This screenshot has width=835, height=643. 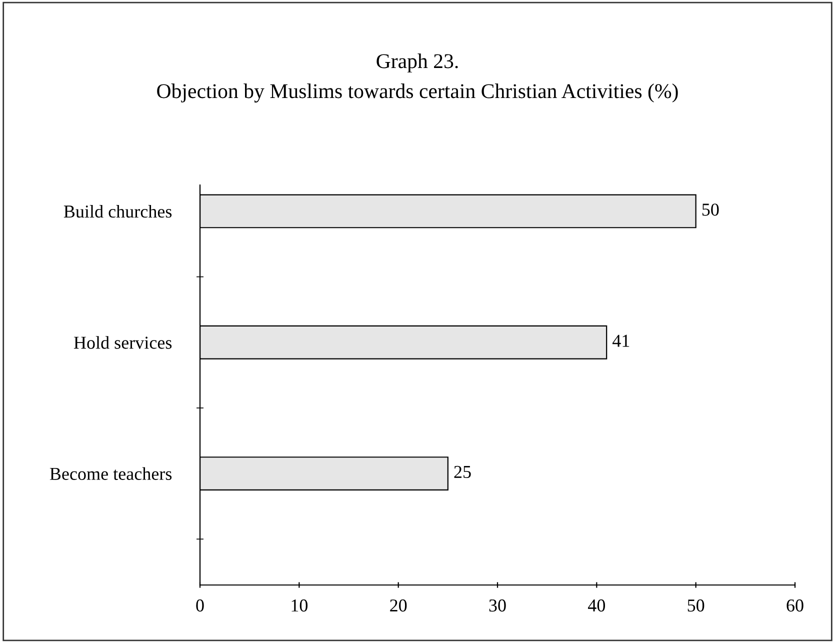 What do you see at coordinates (621, 340) in the screenshot?
I see `data-label: 41` at bounding box center [621, 340].